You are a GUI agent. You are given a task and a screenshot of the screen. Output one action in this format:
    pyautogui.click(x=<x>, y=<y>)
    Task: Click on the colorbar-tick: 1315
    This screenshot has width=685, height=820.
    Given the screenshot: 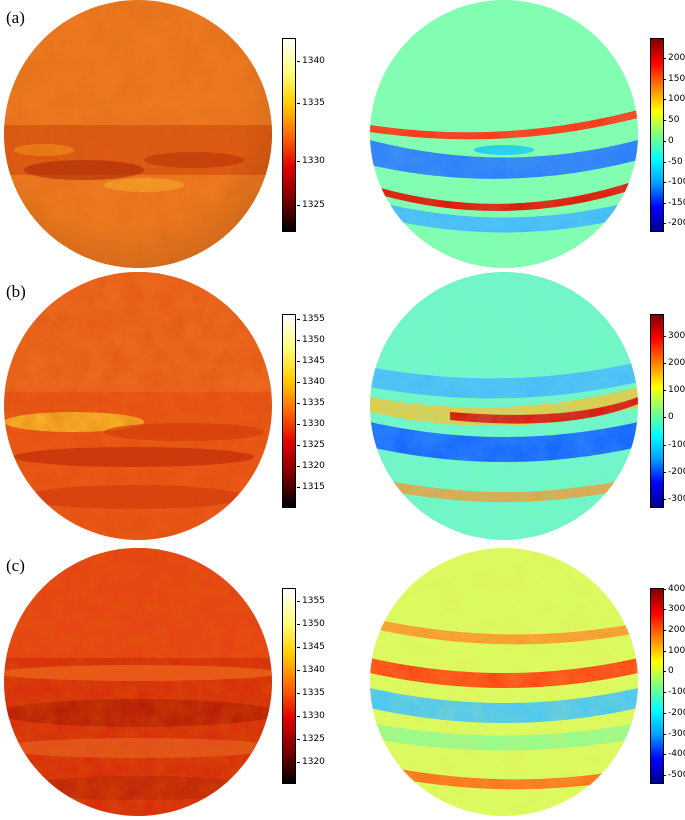 What is the action you would take?
    pyautogui.click(x=311, y=487)
    